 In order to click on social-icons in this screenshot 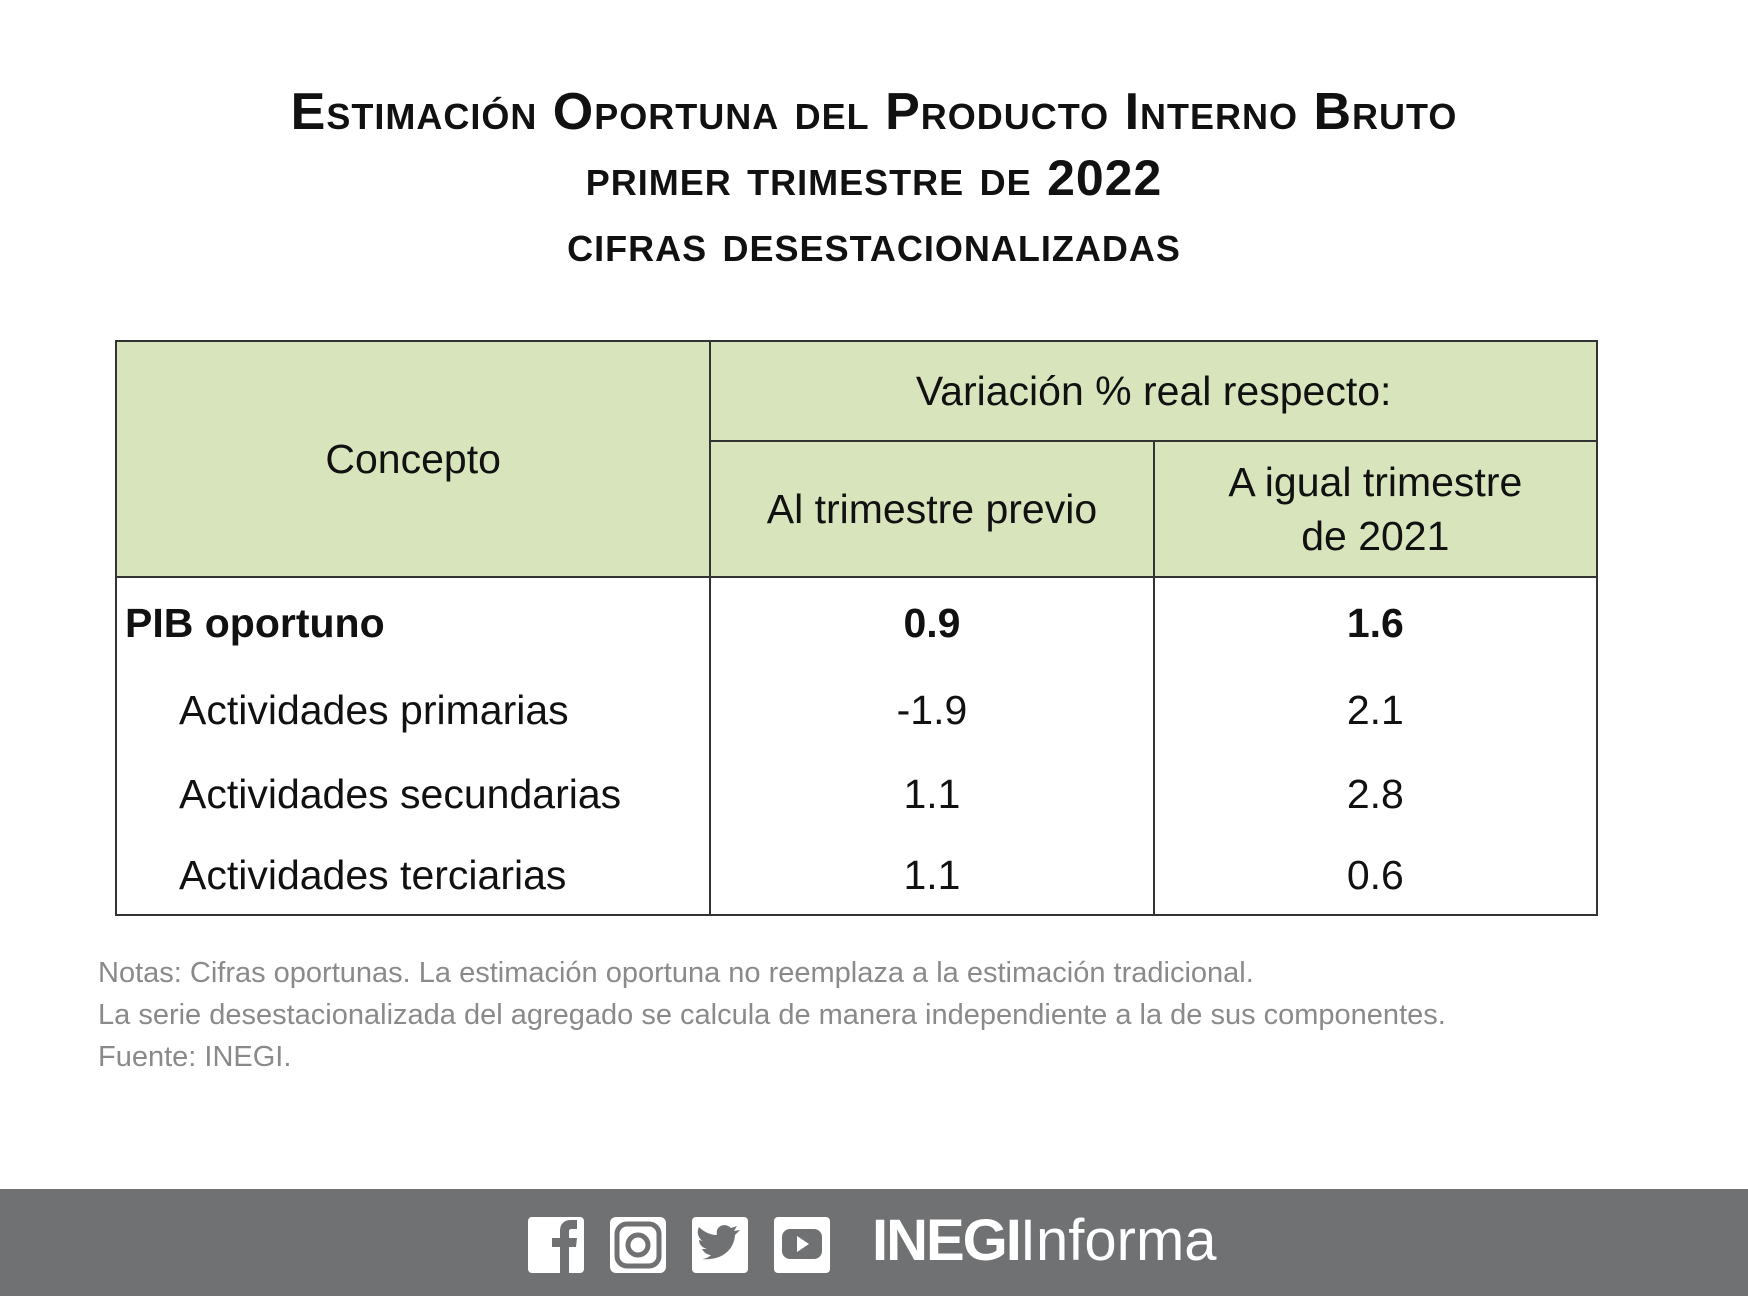, I will do `click(679, 1245)`.